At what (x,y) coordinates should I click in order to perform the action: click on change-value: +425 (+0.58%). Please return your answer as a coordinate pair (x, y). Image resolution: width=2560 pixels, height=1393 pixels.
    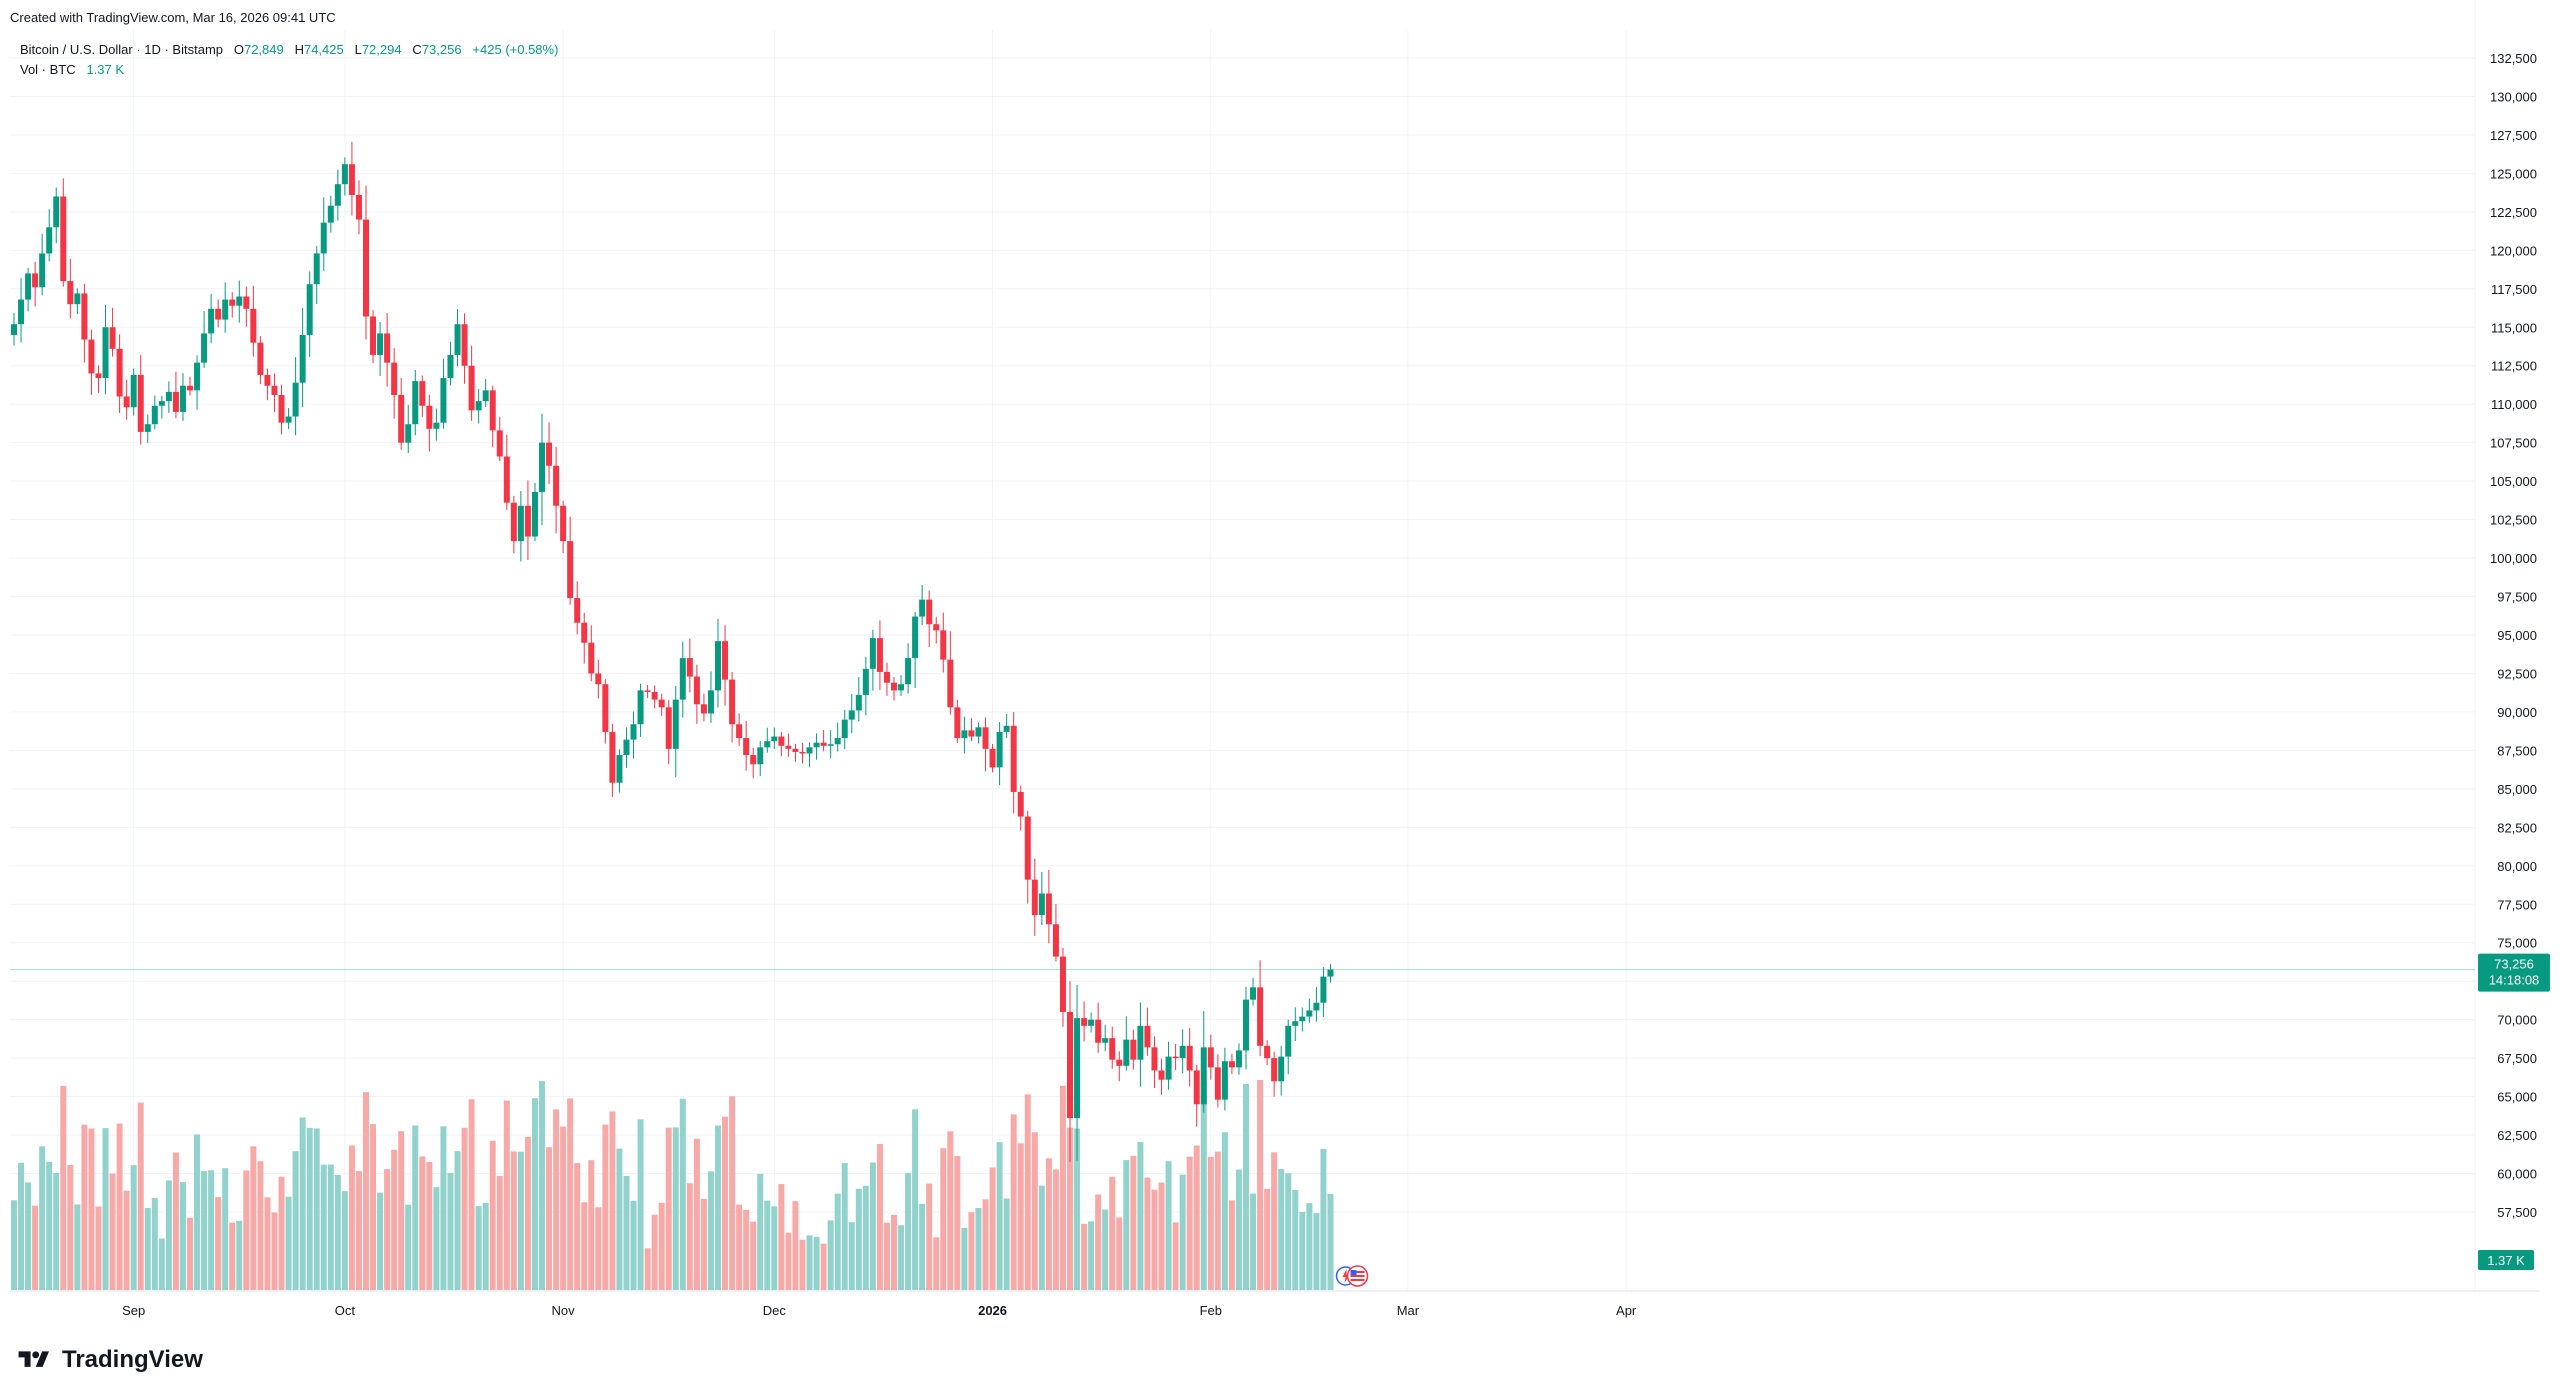
    Looking at the image, I should click on (515, 49).